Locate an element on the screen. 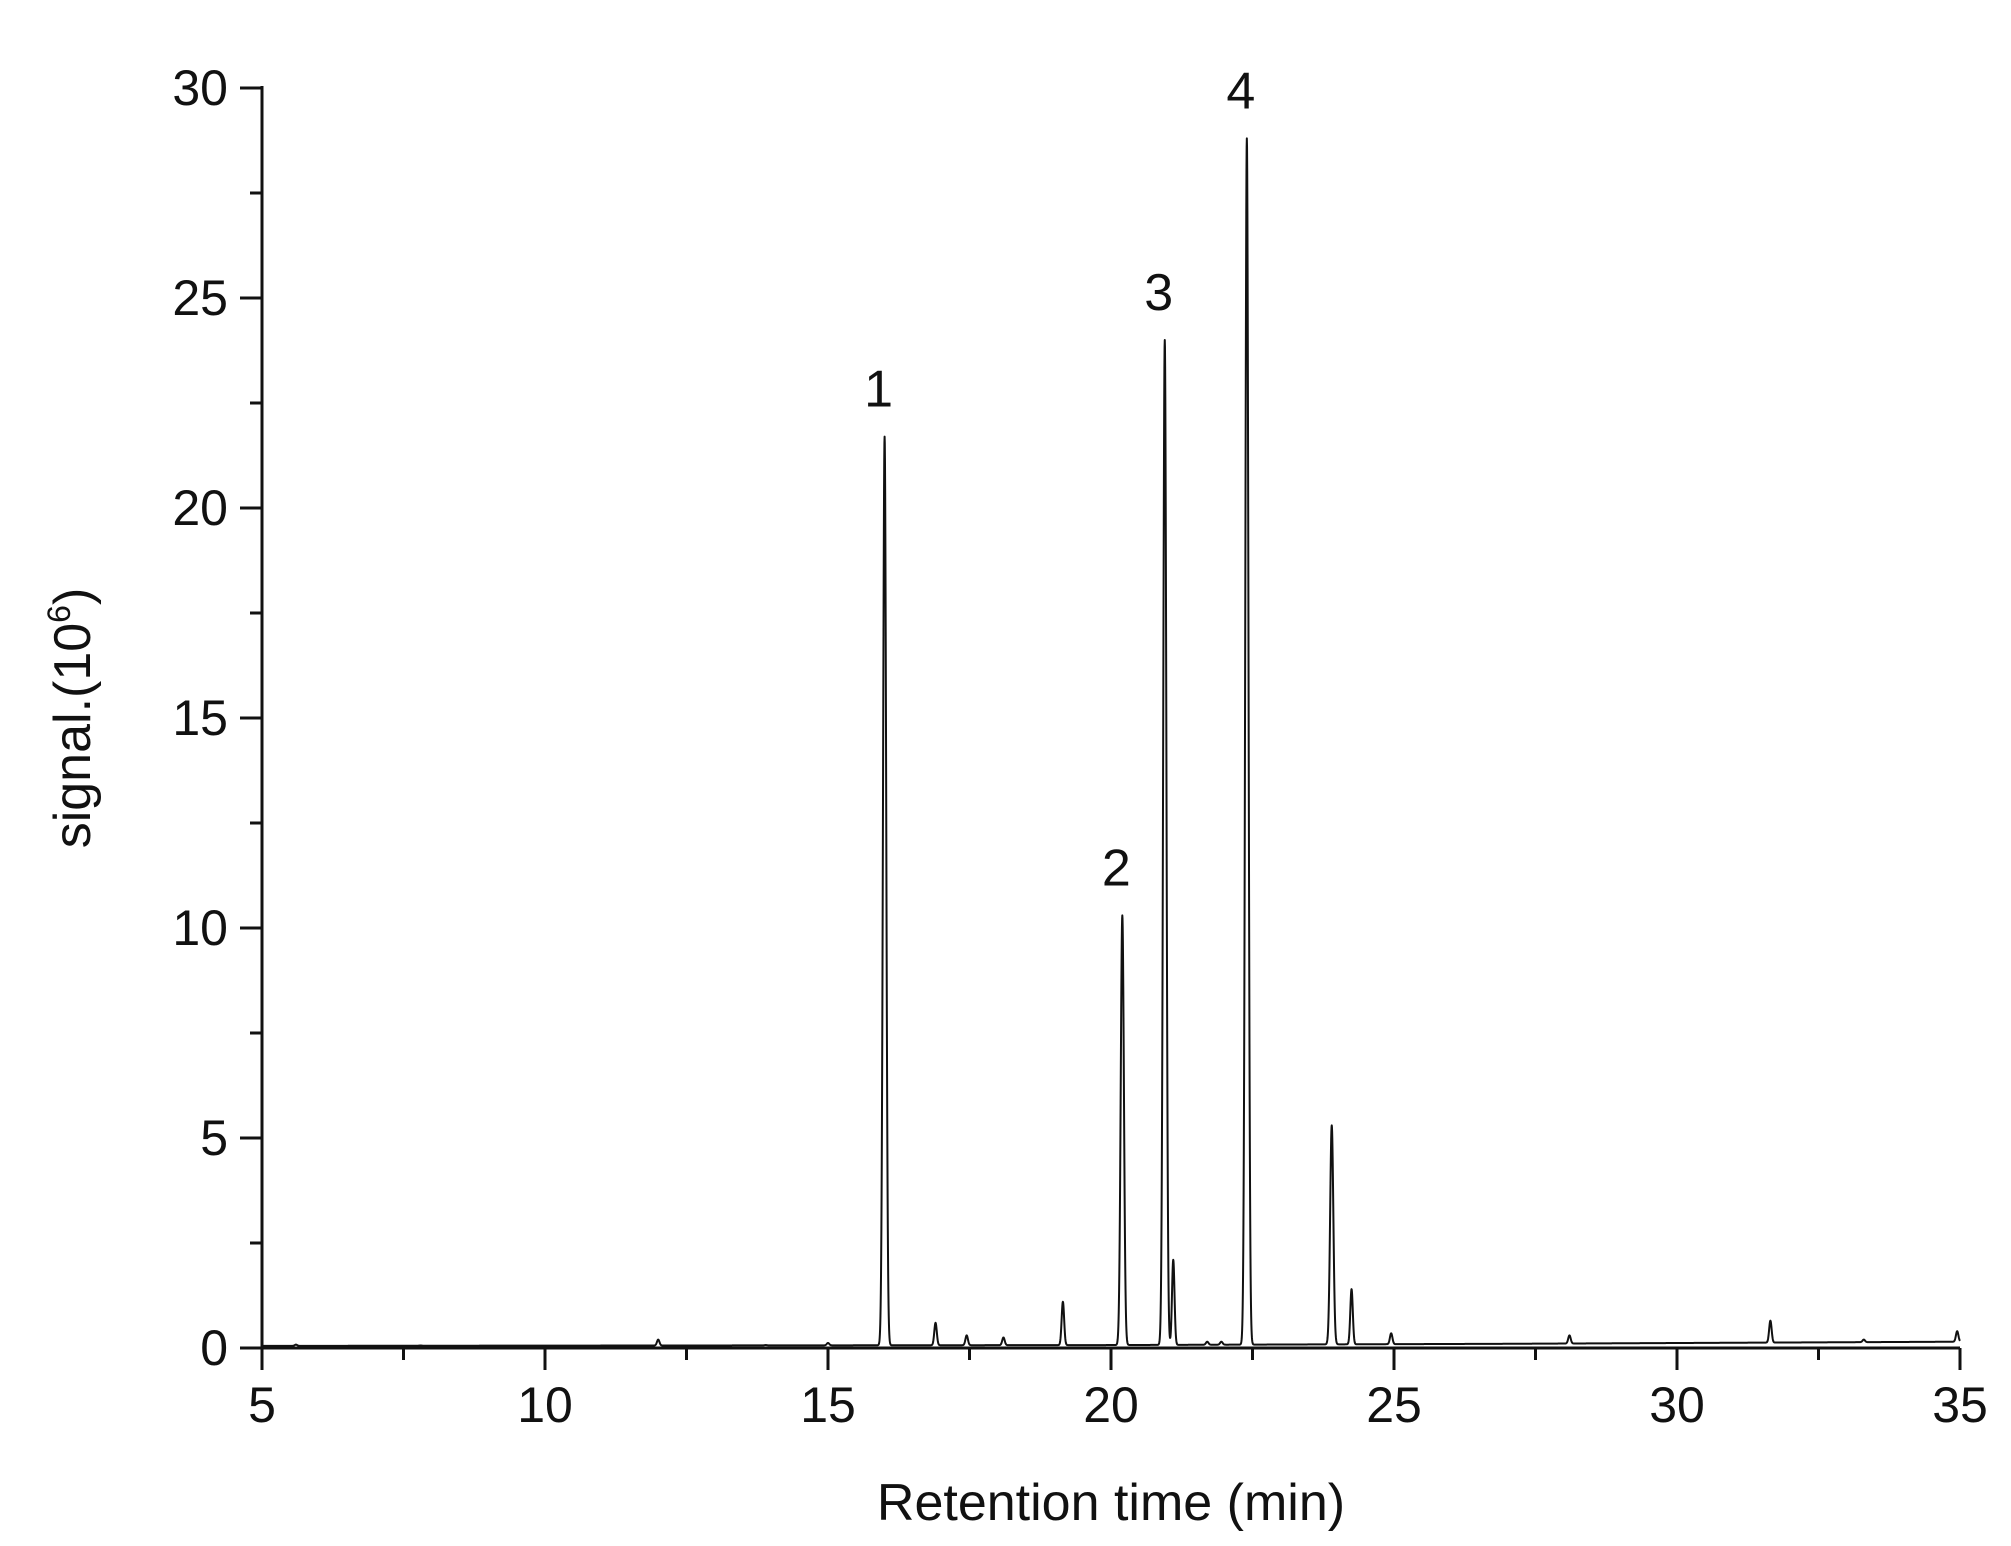  x-tick-label: 35 is located at coordinates (1960, 1405).